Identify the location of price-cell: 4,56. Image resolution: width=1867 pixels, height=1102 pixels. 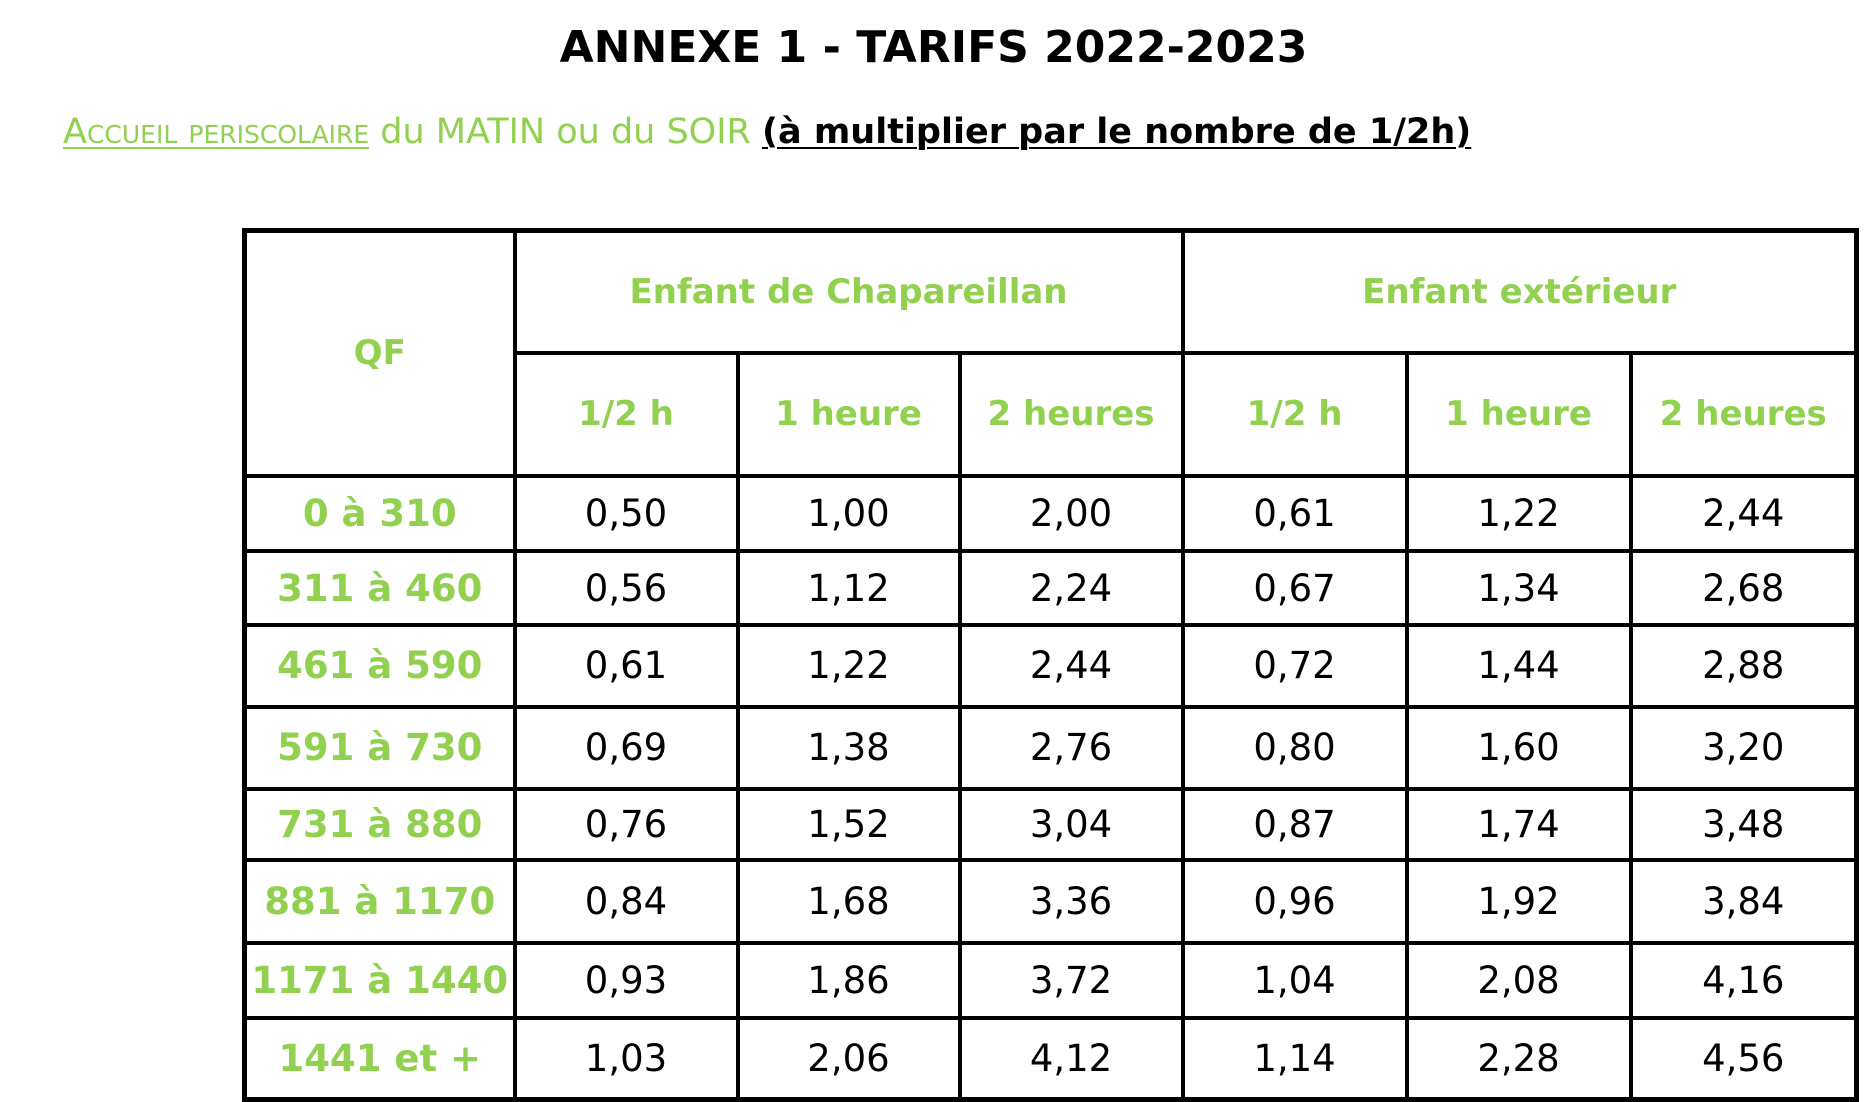
(1743, 1058).